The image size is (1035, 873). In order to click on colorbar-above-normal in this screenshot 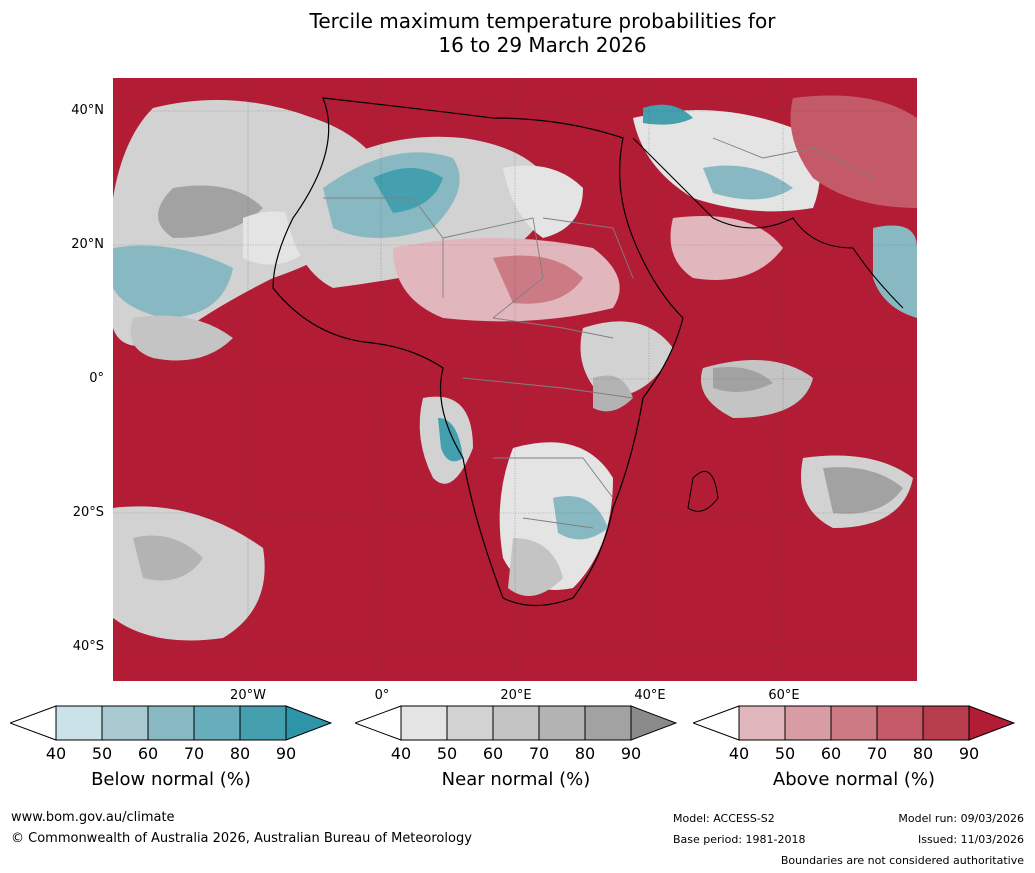, I will do `click(854, 723)`.